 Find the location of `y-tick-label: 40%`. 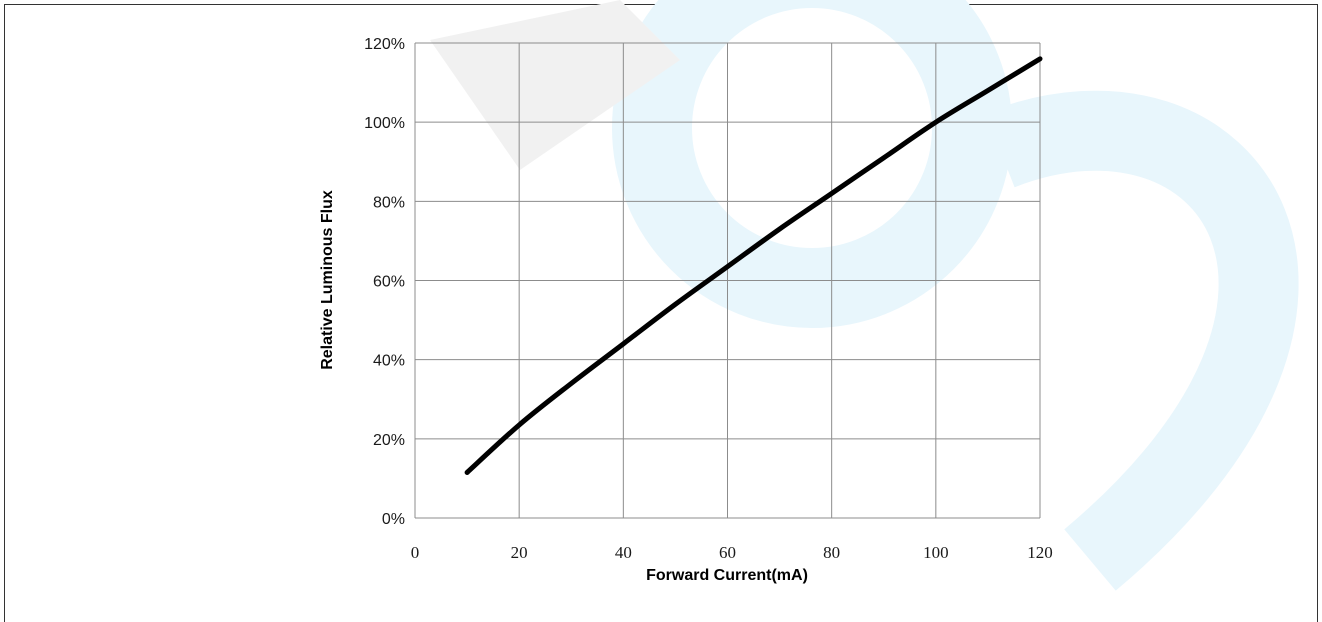

y-tick-label: 40% is located at coordinates (389, 361).